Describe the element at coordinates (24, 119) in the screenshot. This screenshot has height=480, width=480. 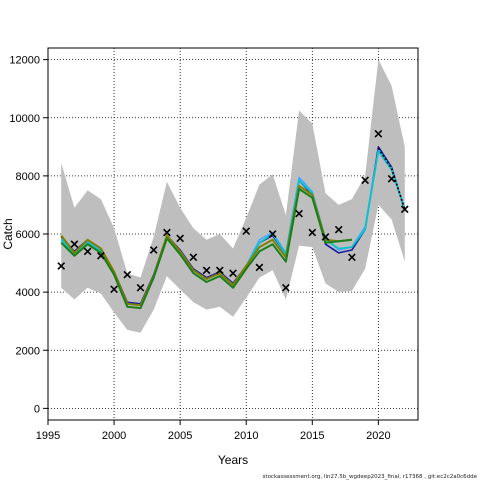
I see `y-tick-label: 10000` at that location.